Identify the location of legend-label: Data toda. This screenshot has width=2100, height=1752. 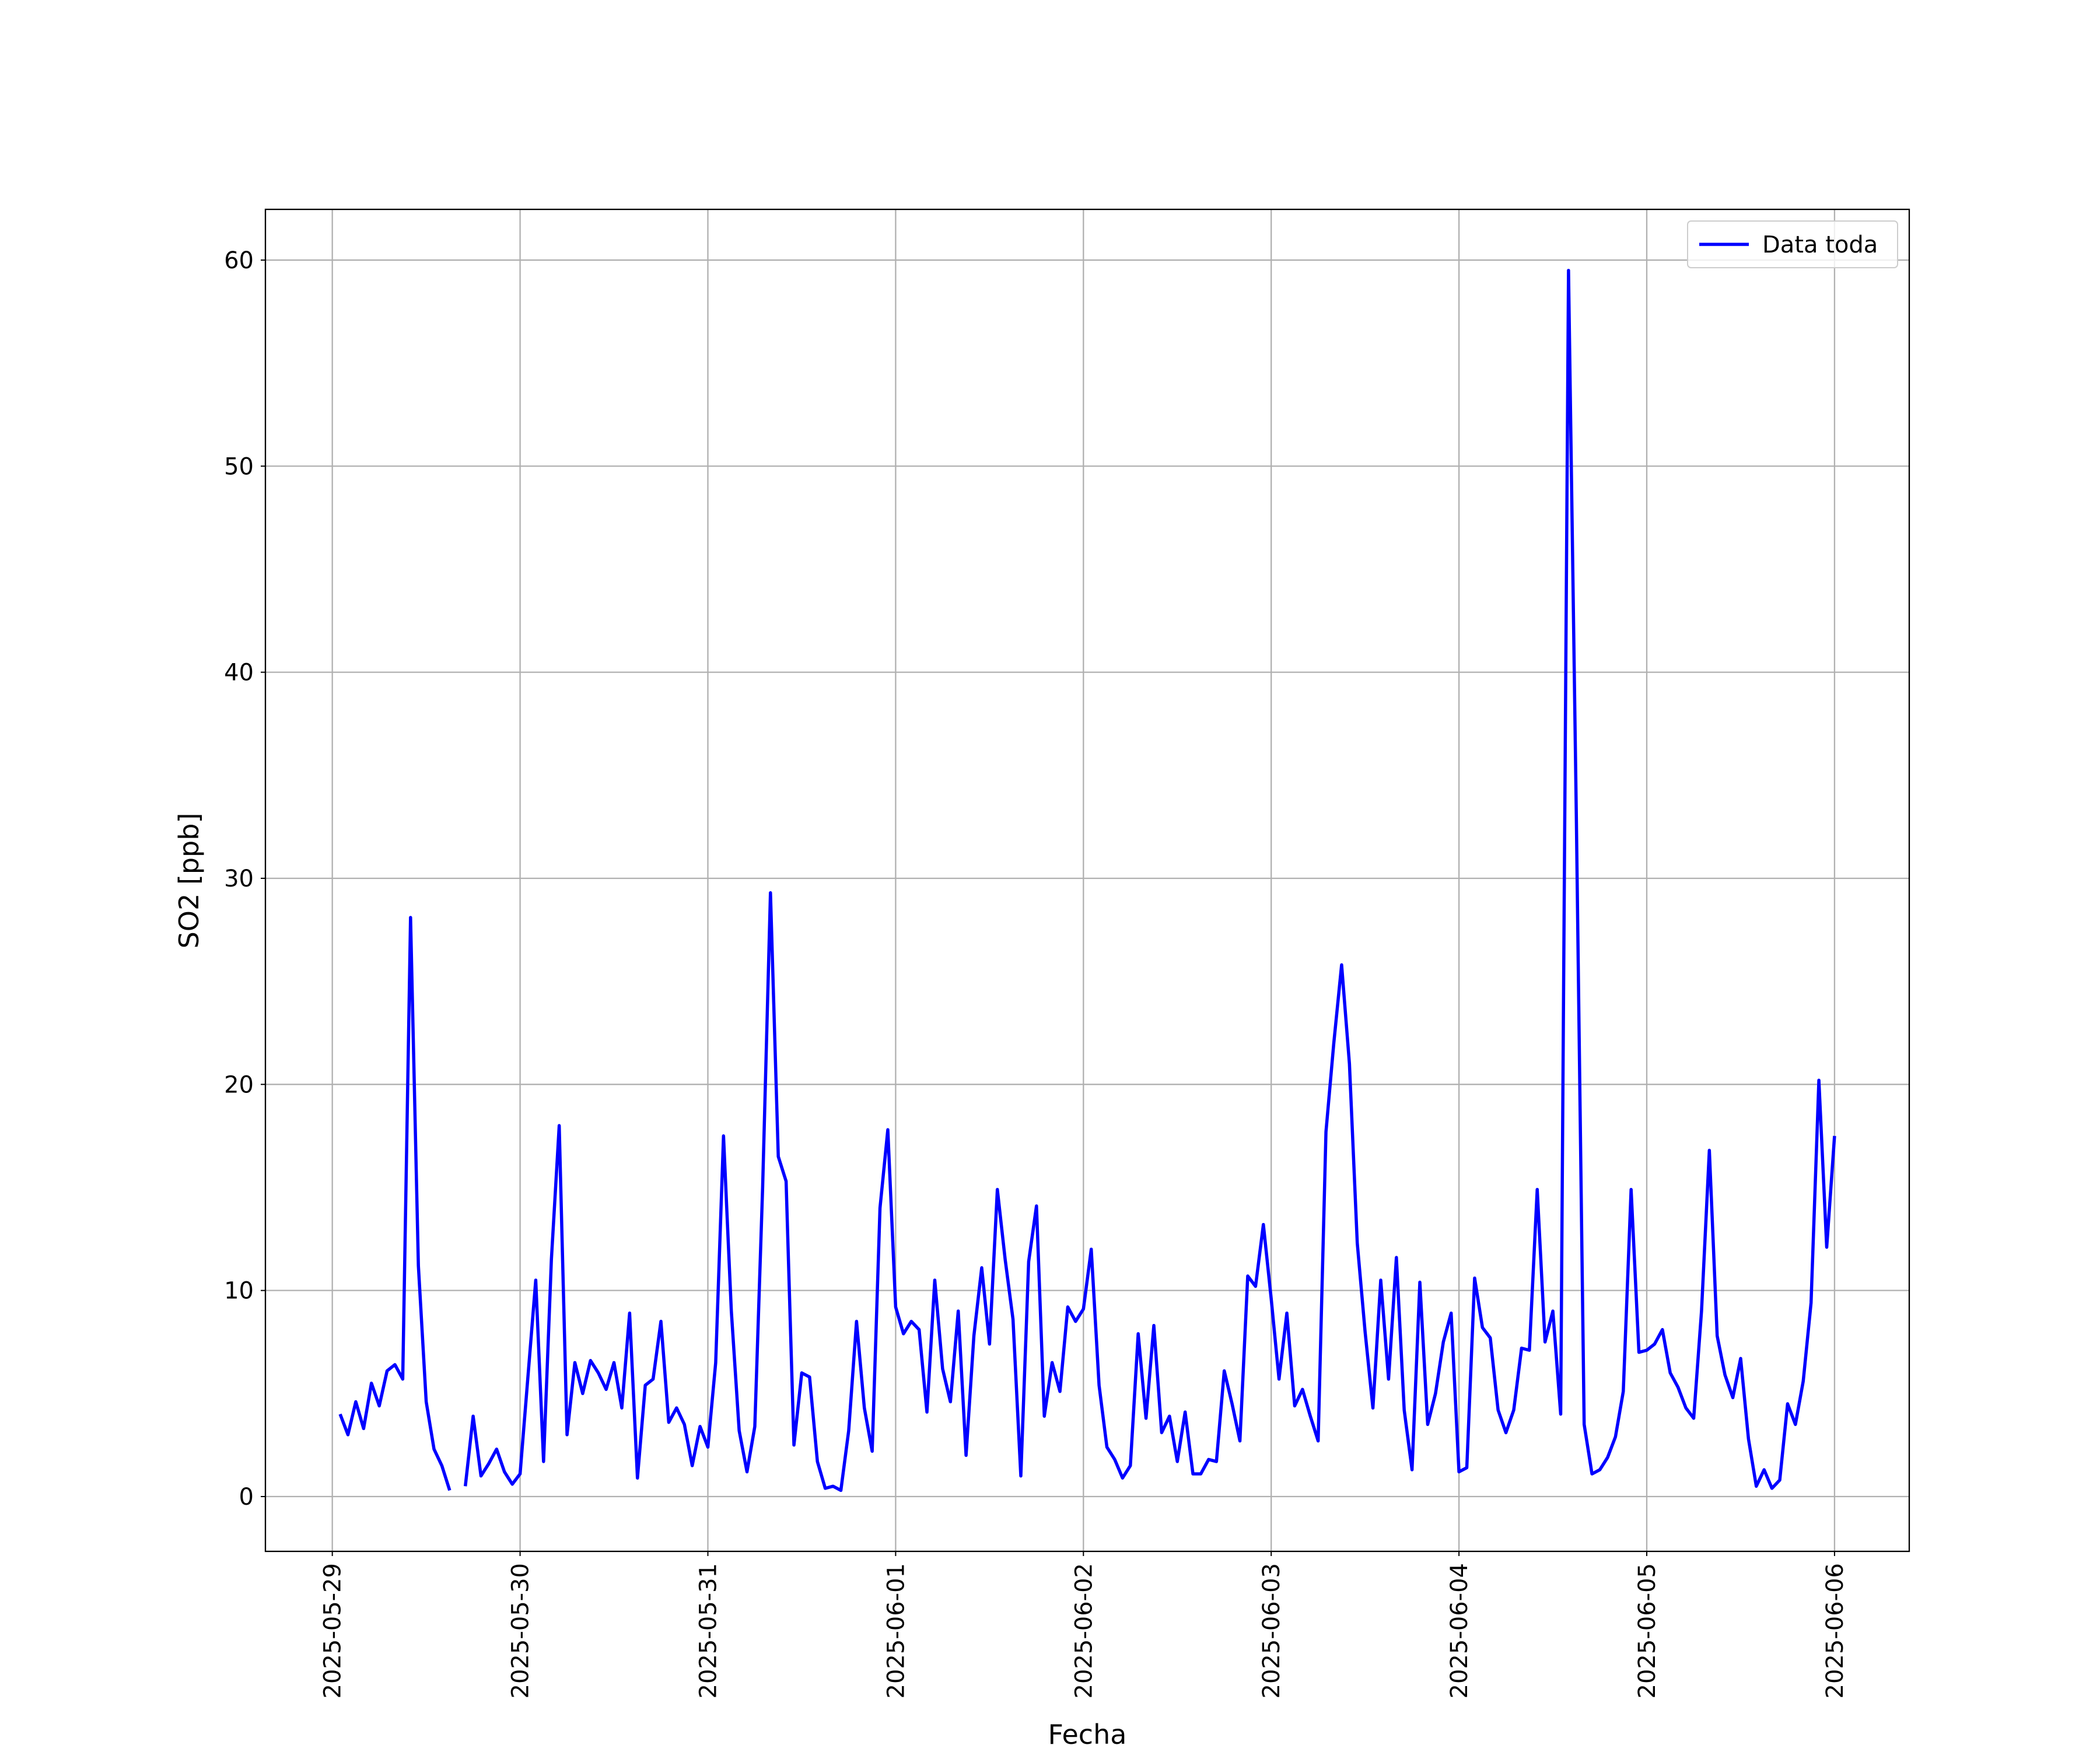
(1820, 245).